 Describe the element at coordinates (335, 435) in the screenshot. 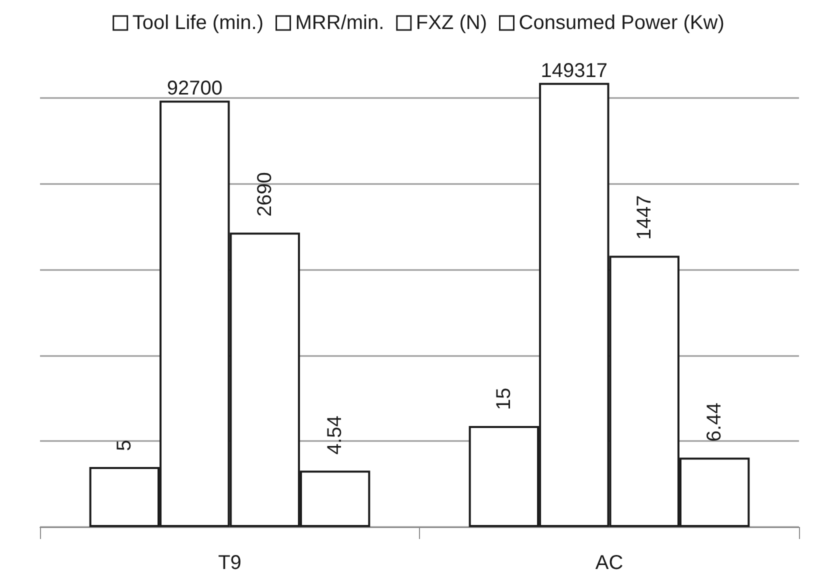

I see `data-label: 4.54` at that location.